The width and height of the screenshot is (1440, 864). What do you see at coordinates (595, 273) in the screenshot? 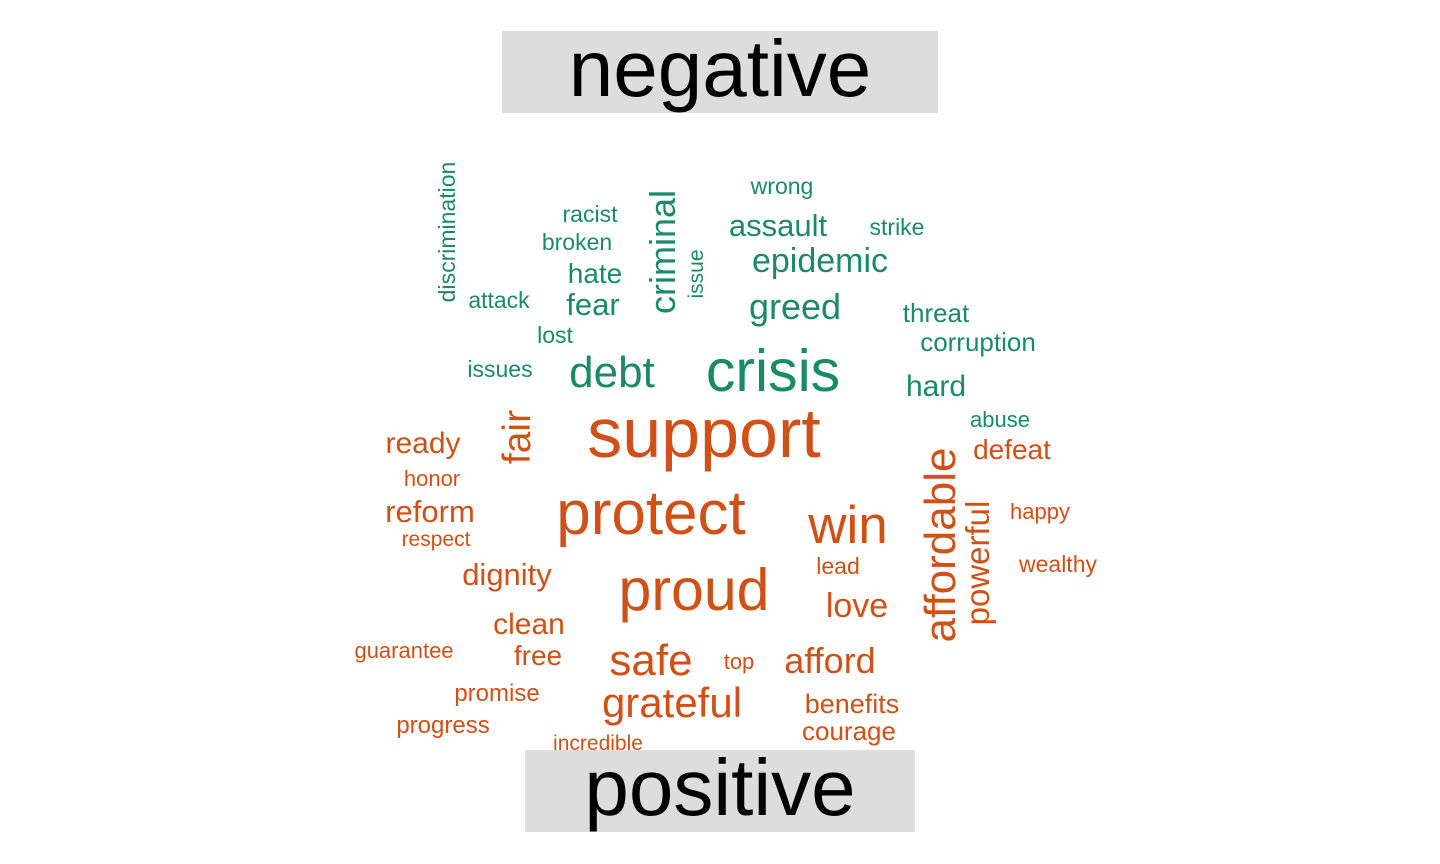
I see `word-hate: hate` at bounding box center [595, 273].